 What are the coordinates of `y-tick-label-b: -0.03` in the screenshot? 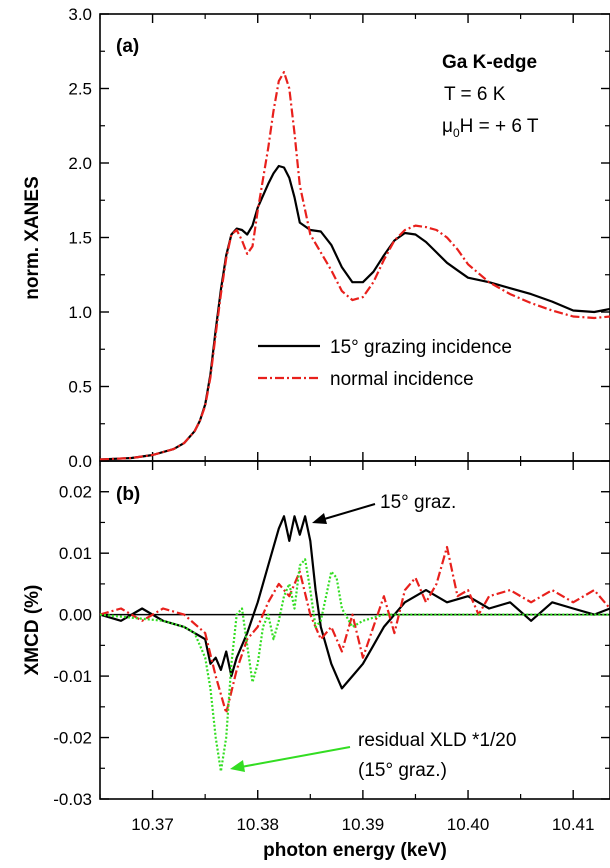 It's located at (72, 799).